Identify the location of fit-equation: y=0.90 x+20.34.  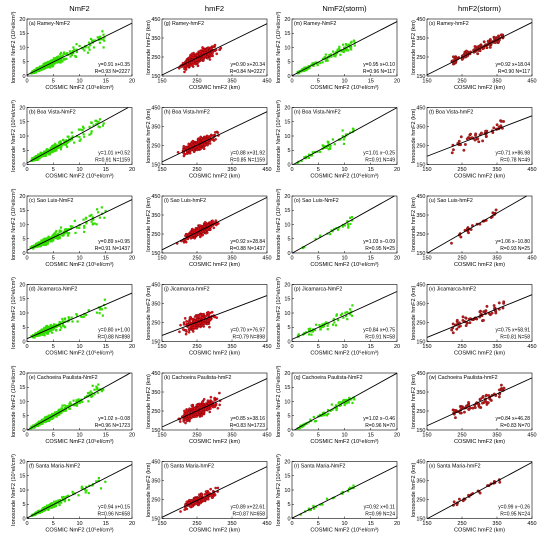
(248, 65).